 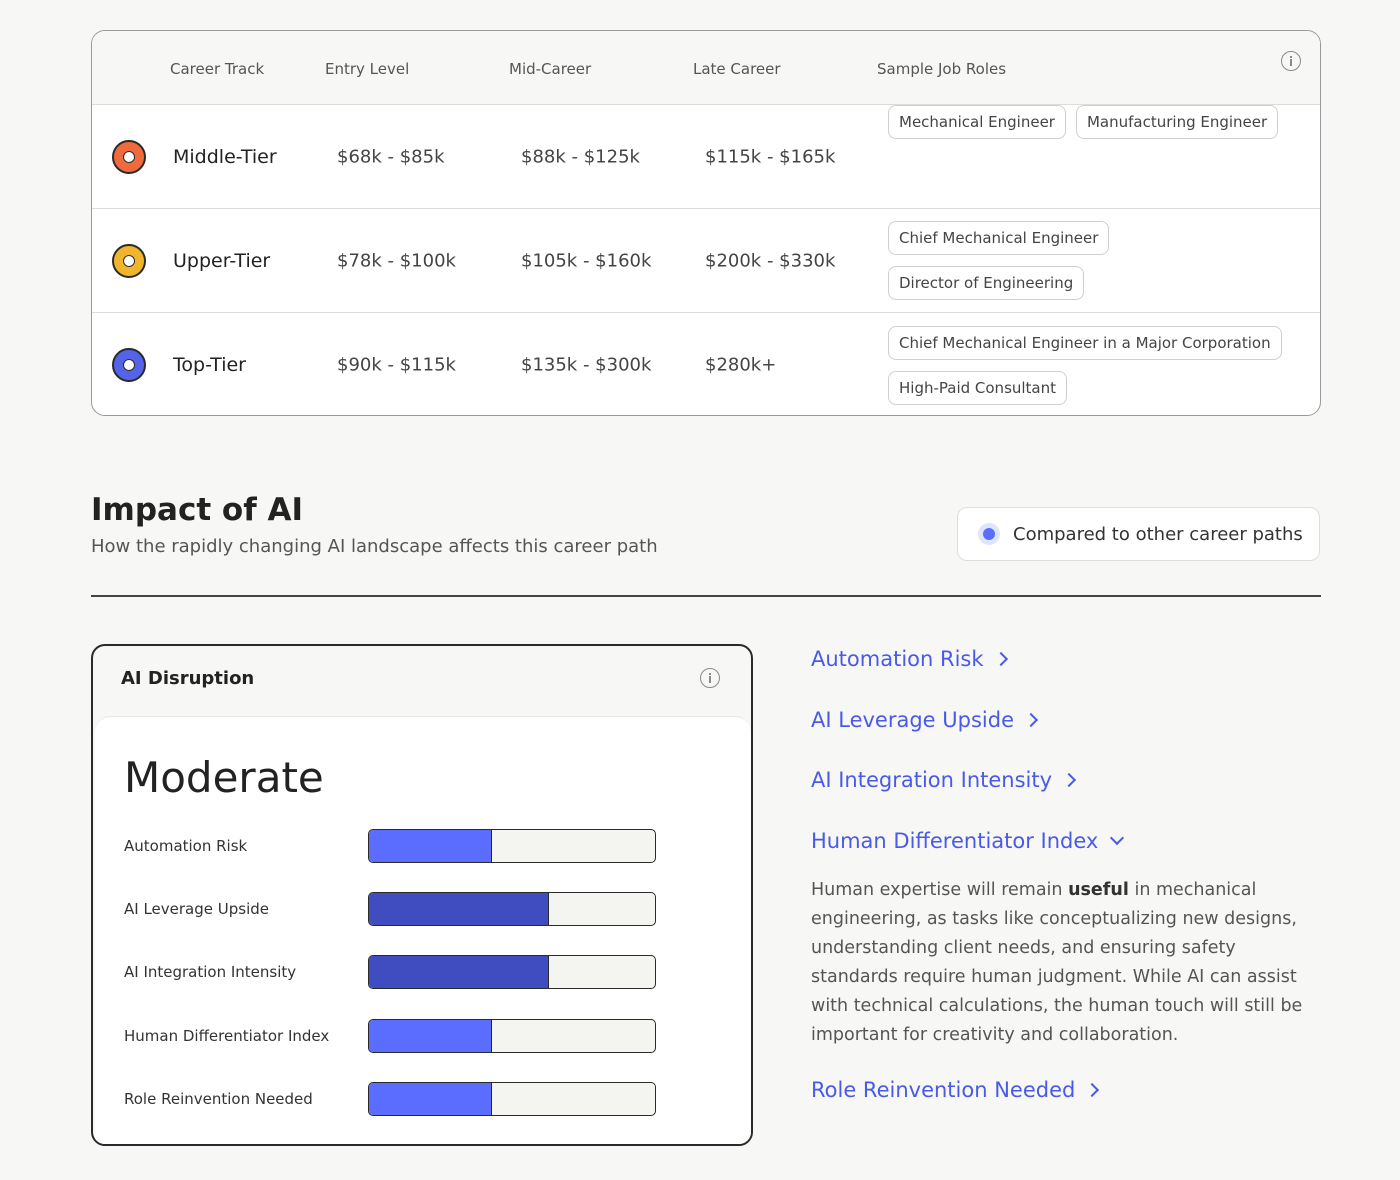 I want to click on mid-salary: $105k - $160k, so click(x=586, y=260).